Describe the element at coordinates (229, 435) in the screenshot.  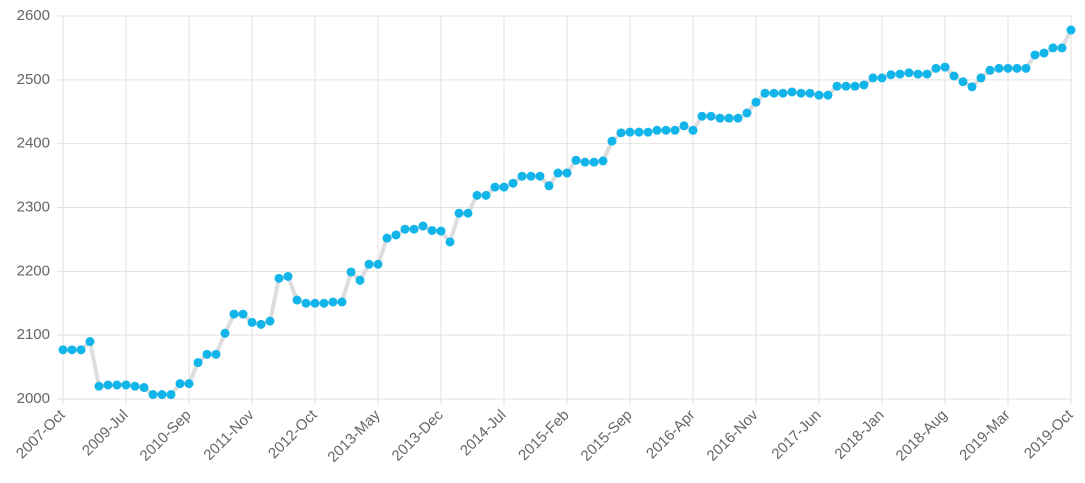
I see `x-tick-label: 2011-Nov` at that location.